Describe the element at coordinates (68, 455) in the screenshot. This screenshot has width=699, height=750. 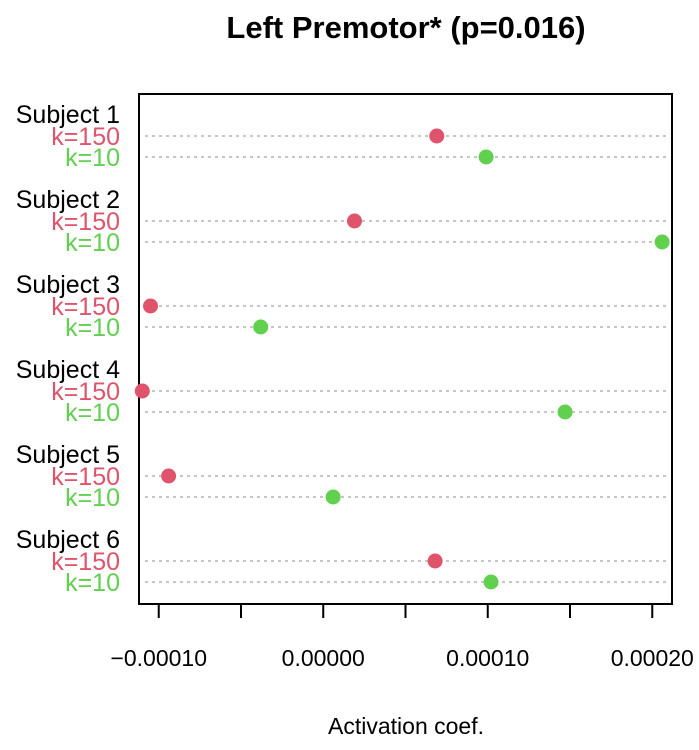
I see `group-label: Subject 5` at that location.